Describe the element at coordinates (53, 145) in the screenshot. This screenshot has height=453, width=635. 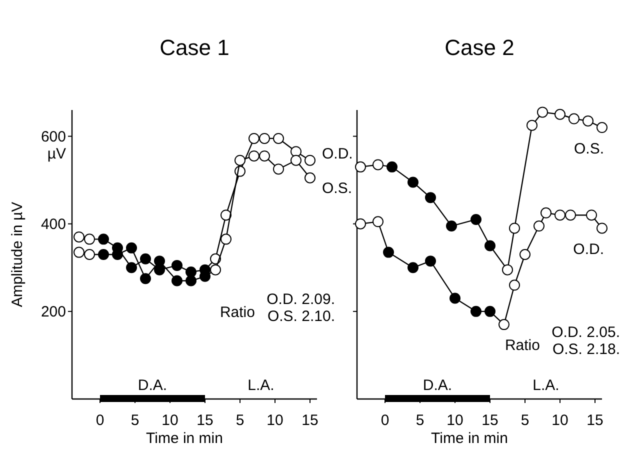
I see `y-tick-label: 600 µV` at that location.